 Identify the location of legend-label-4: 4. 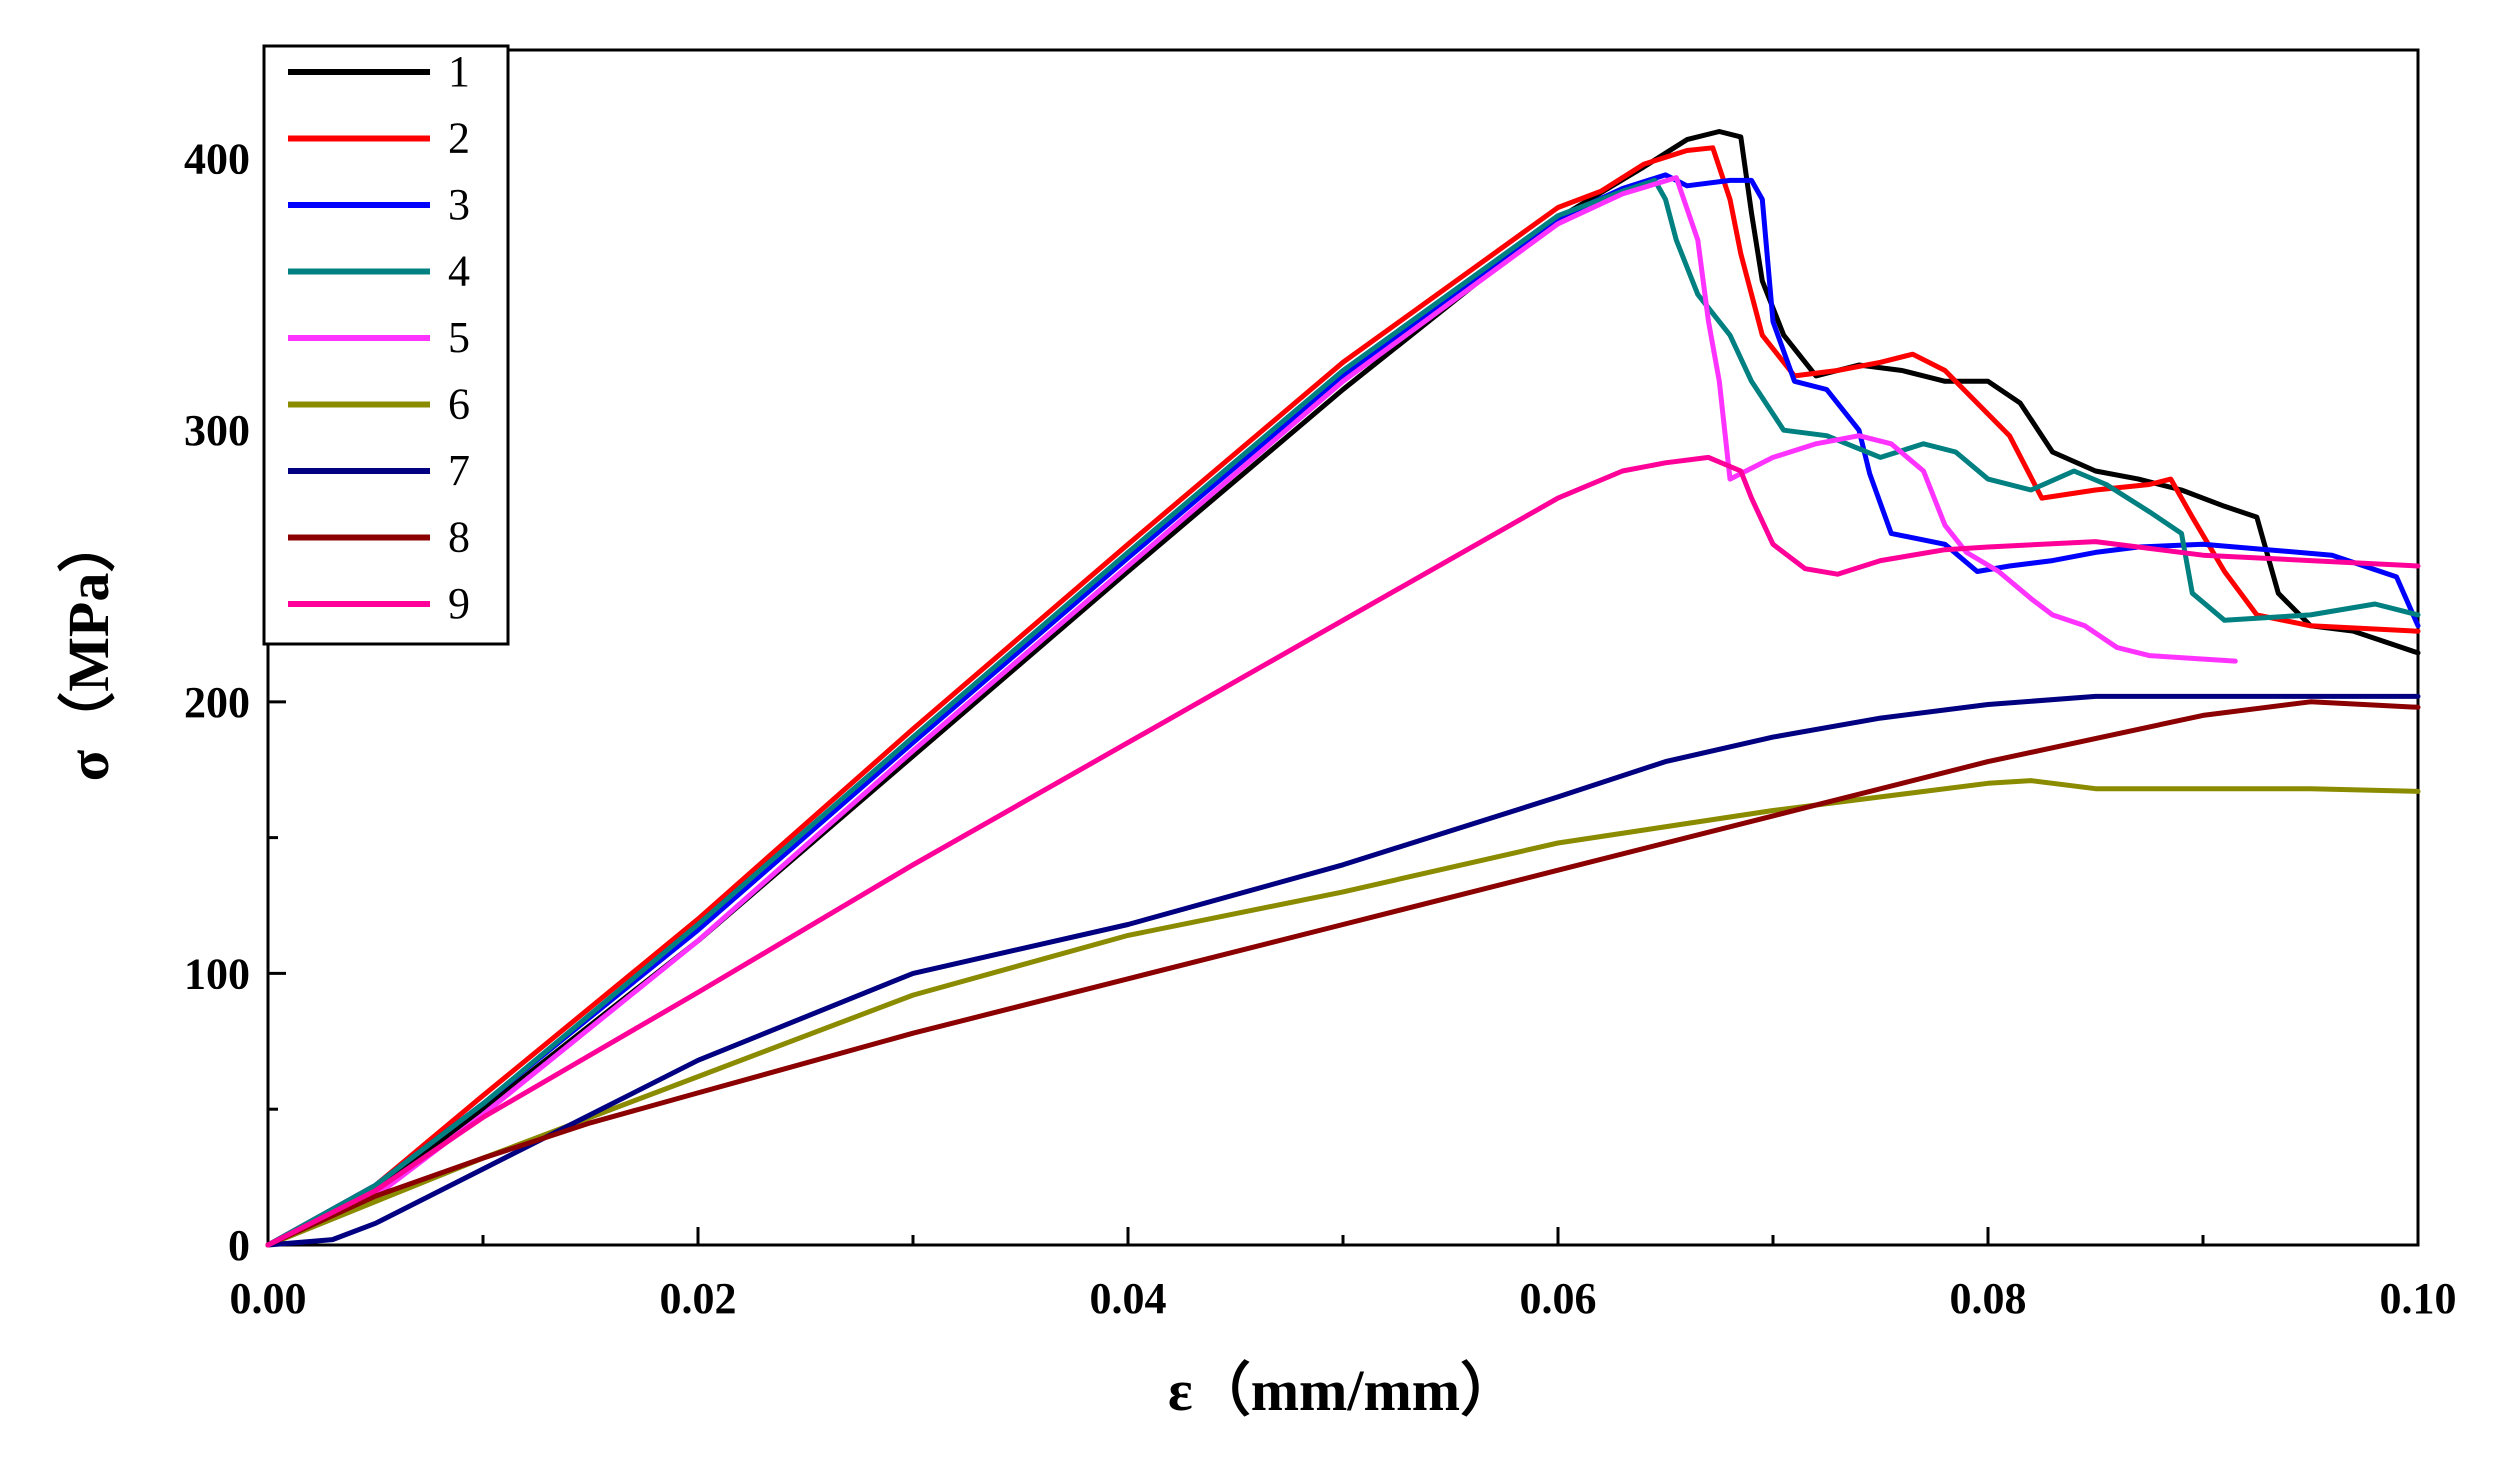
(459, 271).